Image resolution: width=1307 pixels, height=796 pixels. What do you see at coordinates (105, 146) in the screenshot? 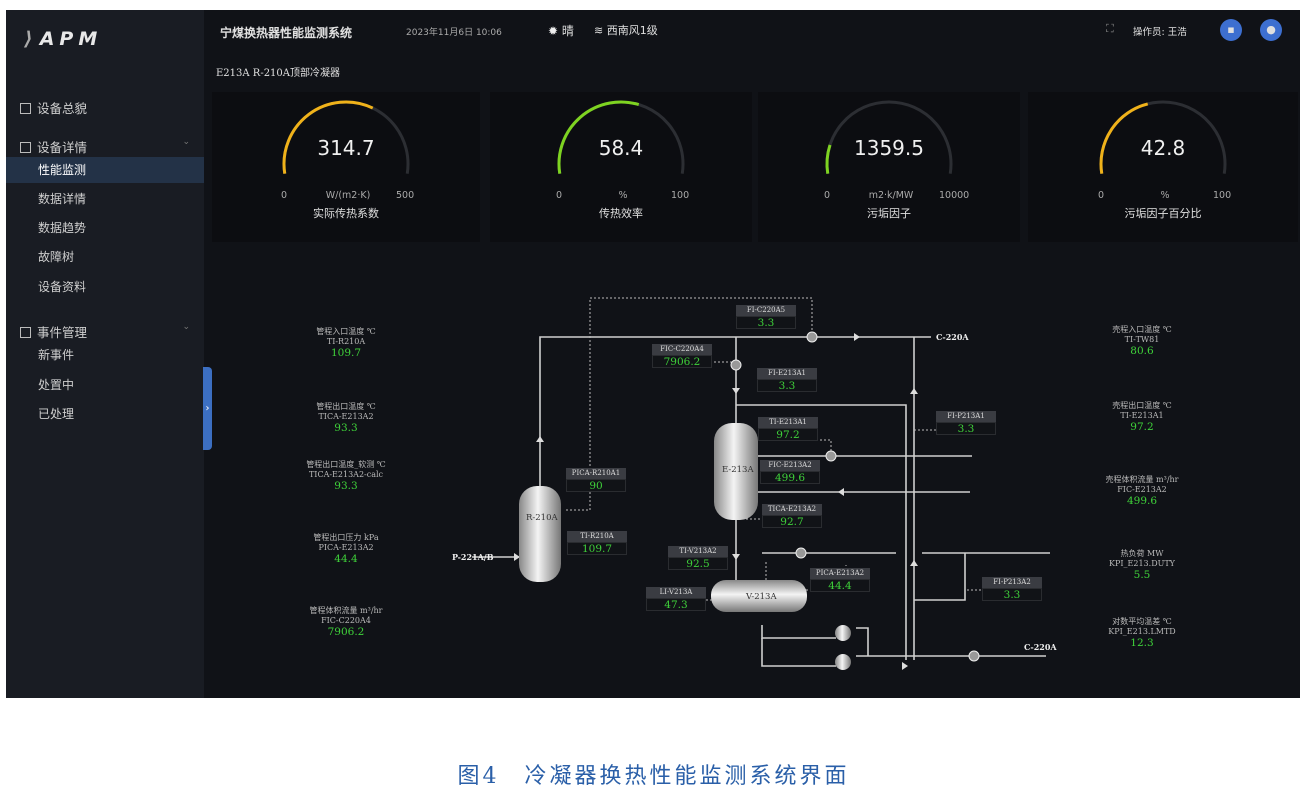
I see `sidebar-item: 设备详情 ⌄` at bounding box center [105, 146].